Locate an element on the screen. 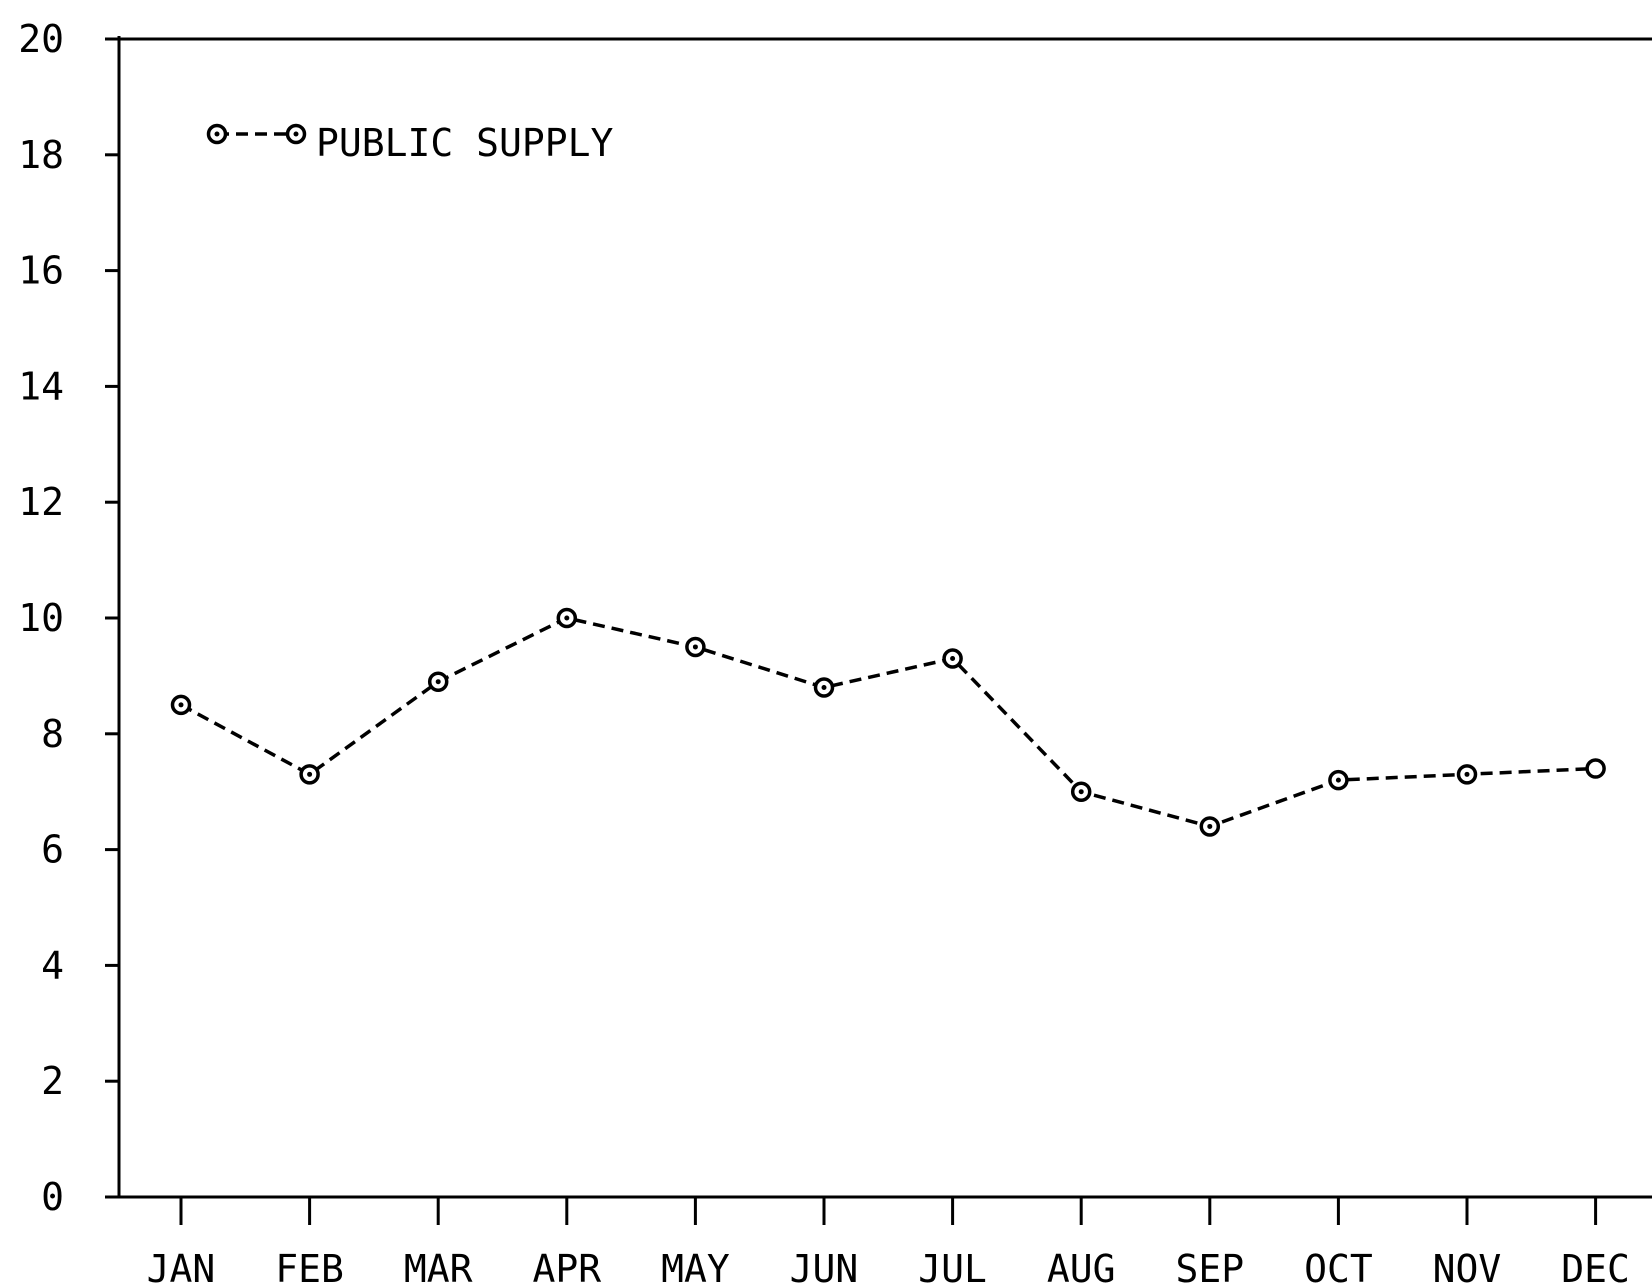 The height and width of the screenshot is (1288, 1652). y-tick-label: 8 is located at coordinates (52, 734).